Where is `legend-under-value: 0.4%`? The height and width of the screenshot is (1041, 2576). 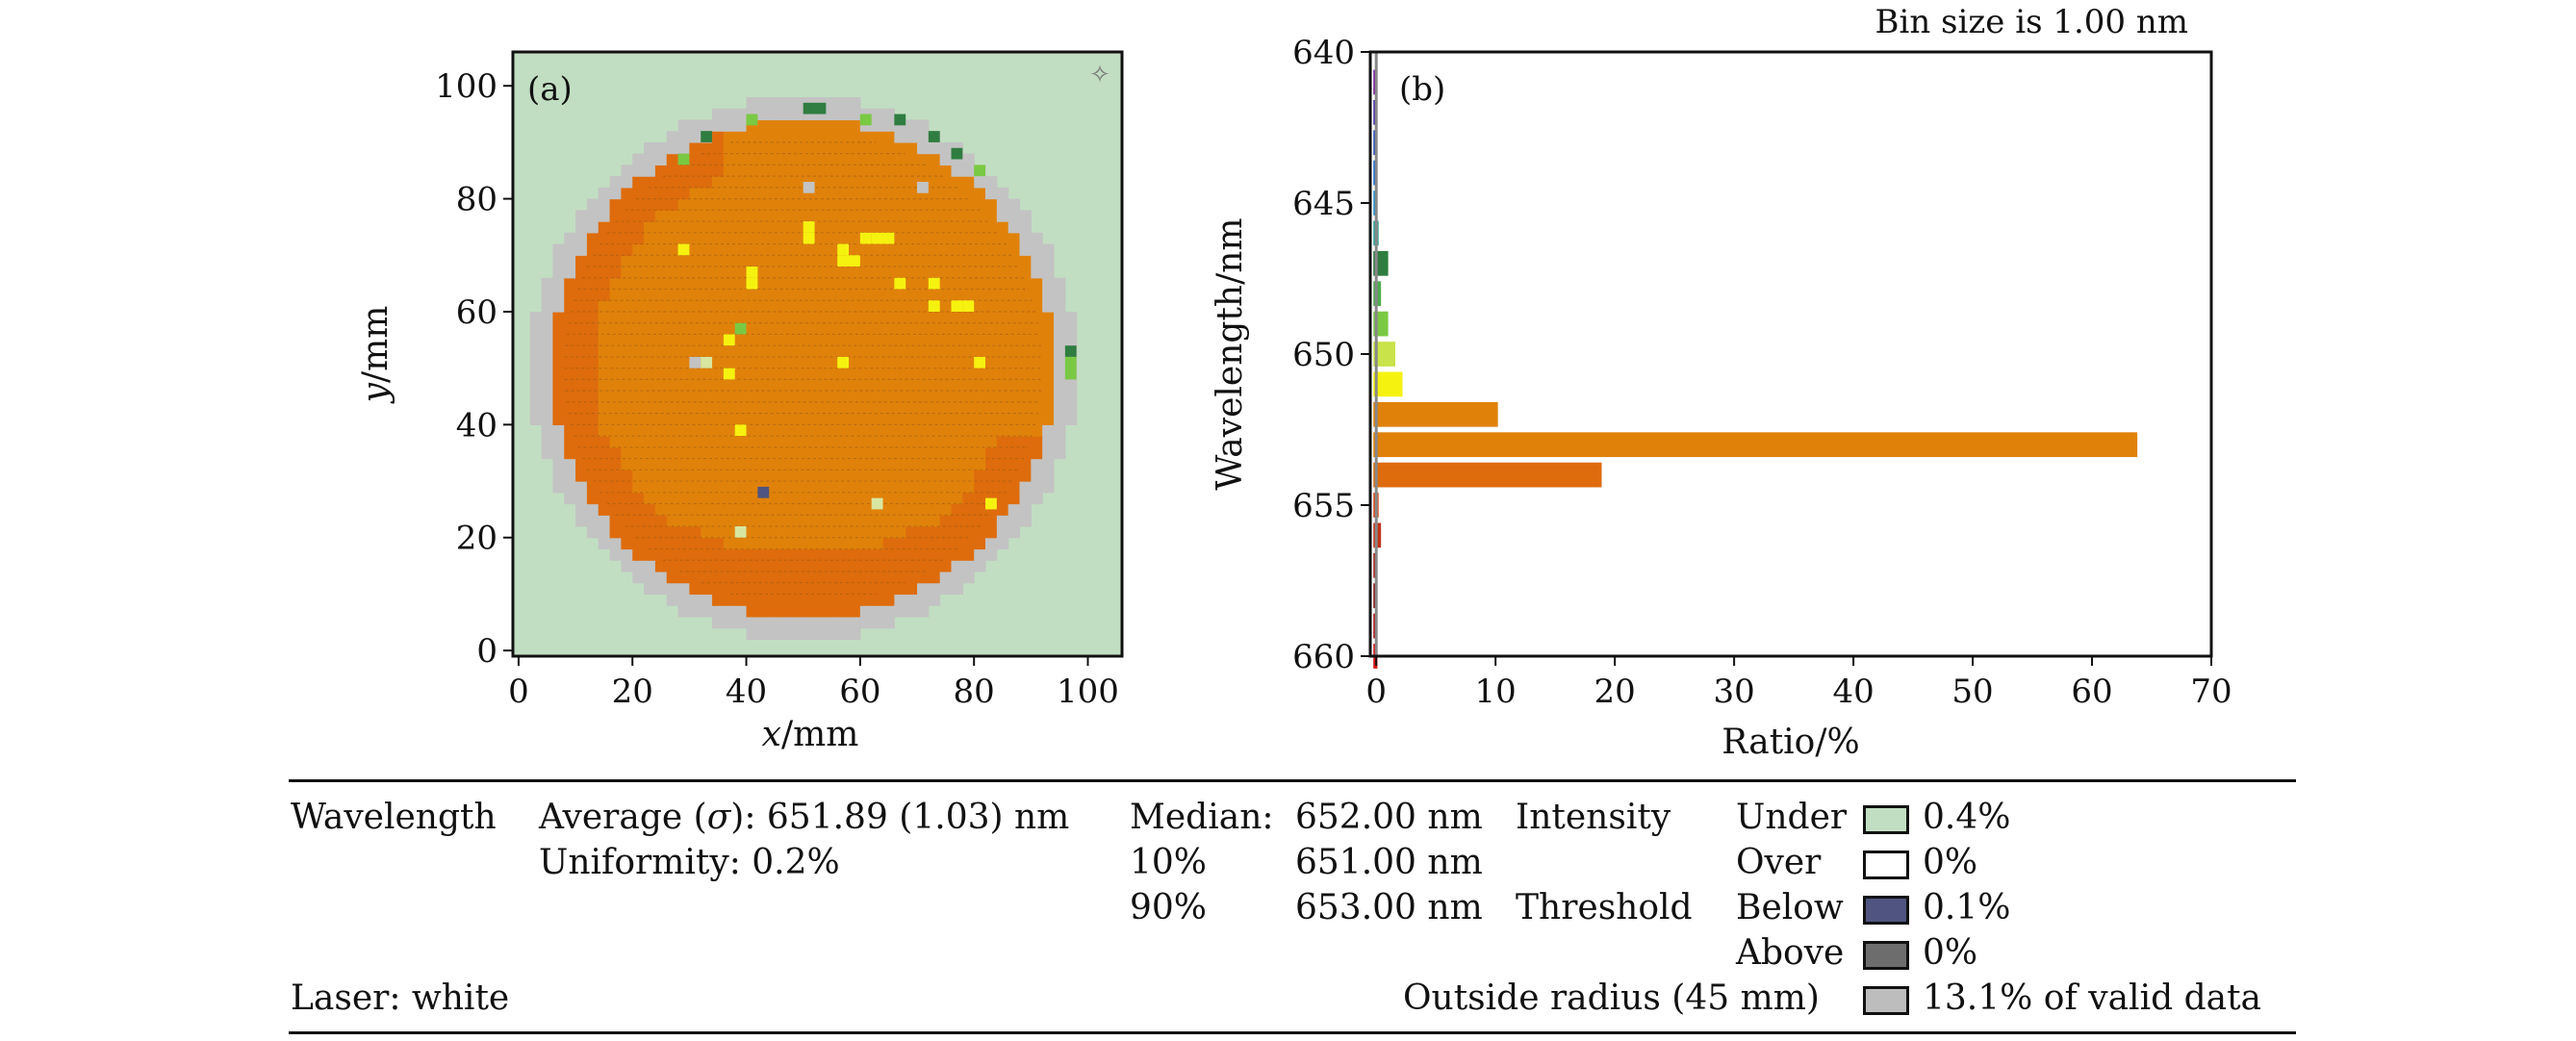
legend-under-value: 0.4% is located at coordinates (1967, 817).